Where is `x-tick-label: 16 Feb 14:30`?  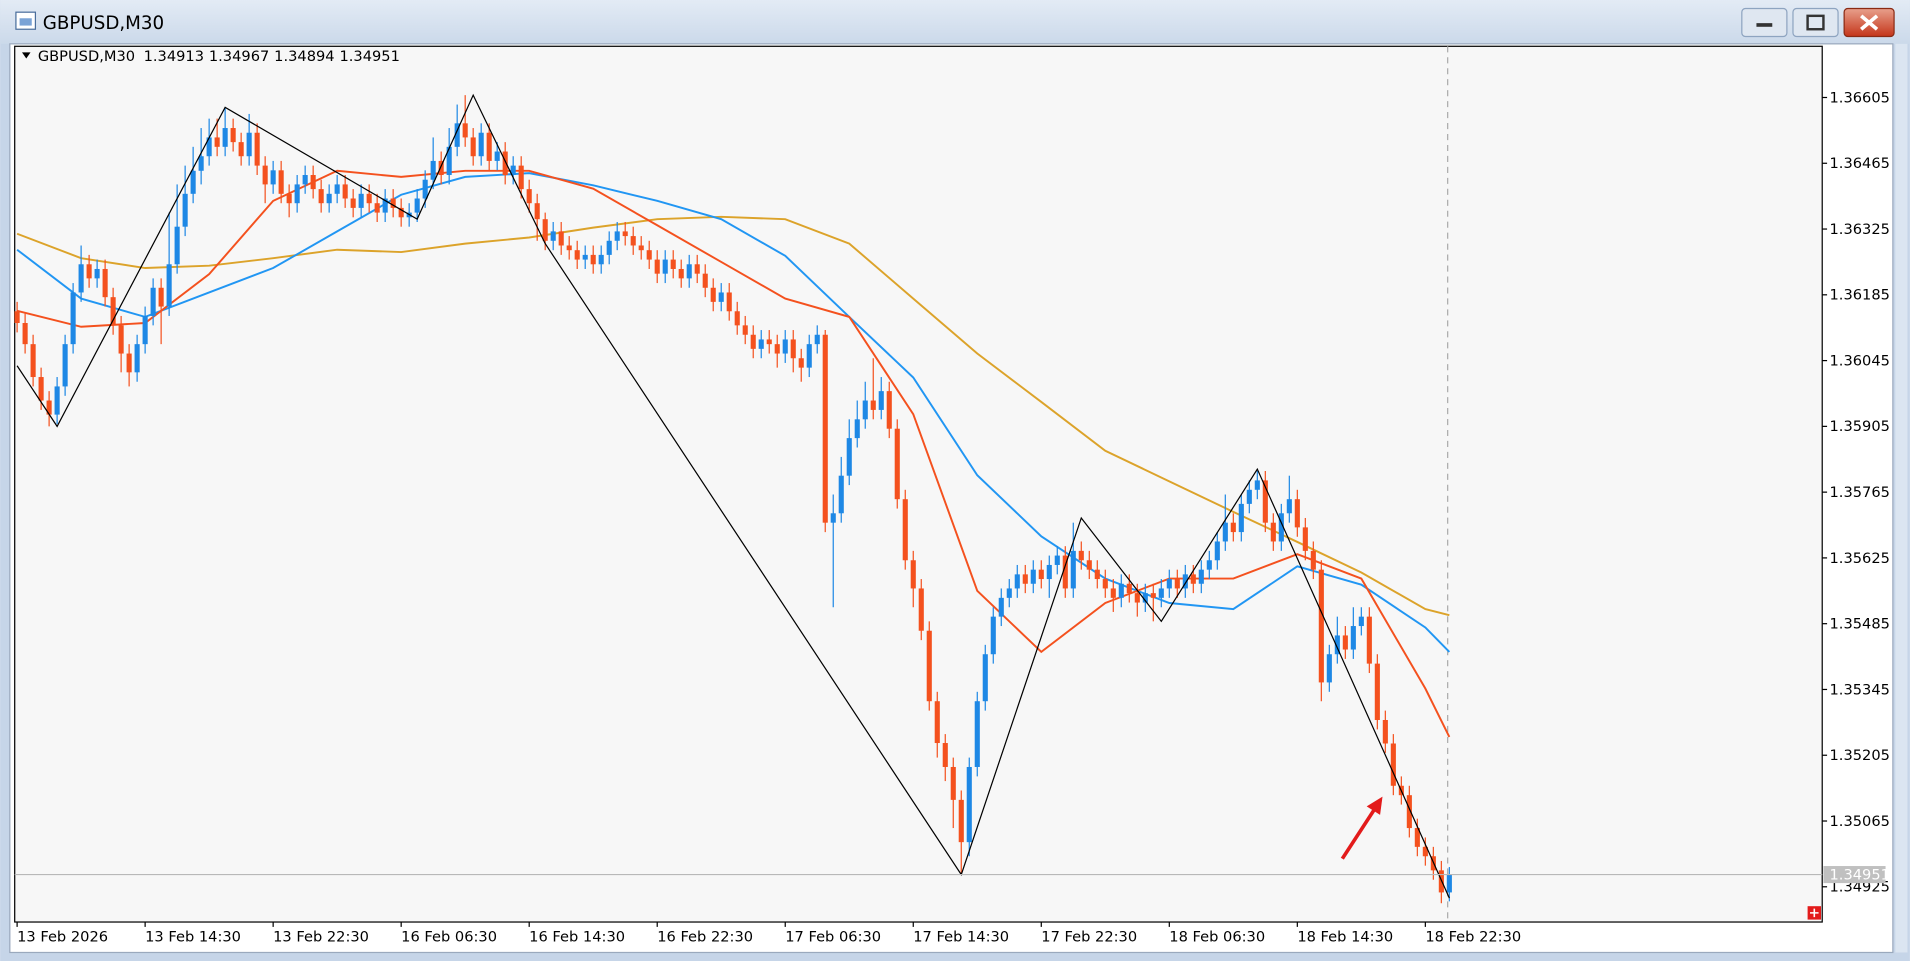
x-tick-label: 16 Feb 14:30 is located at coordinates (577, 937).